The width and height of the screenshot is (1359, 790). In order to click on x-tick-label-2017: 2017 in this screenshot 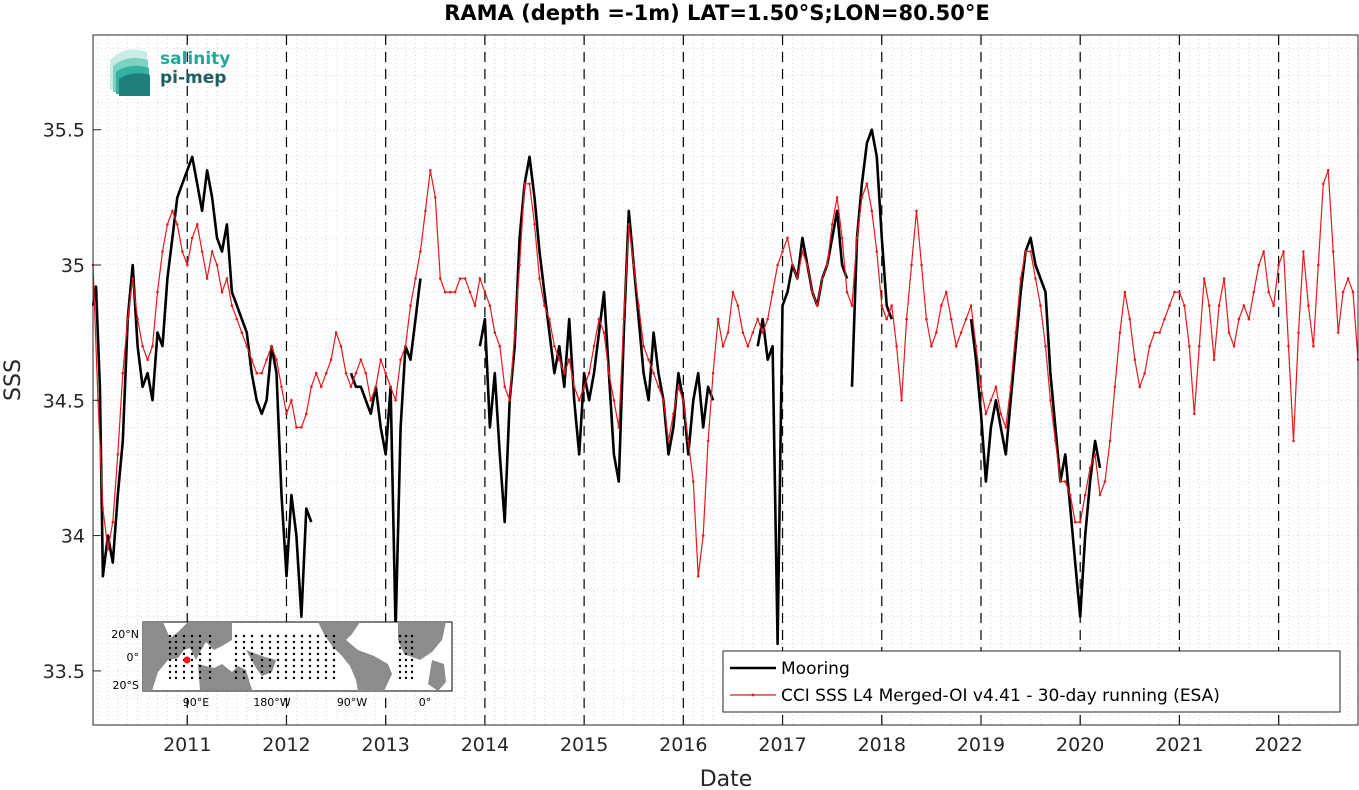, I will do `click(782, 745)`.